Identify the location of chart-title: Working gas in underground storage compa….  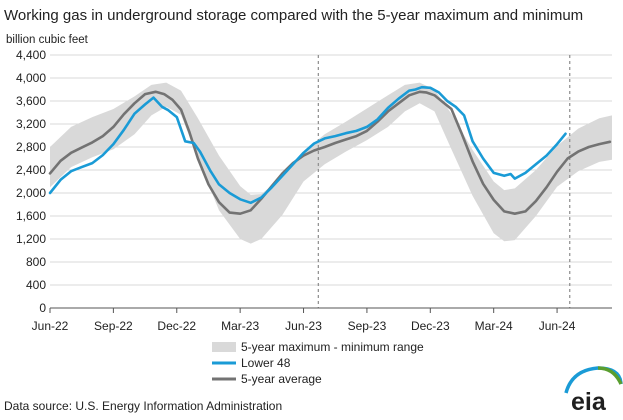
(293, 15).